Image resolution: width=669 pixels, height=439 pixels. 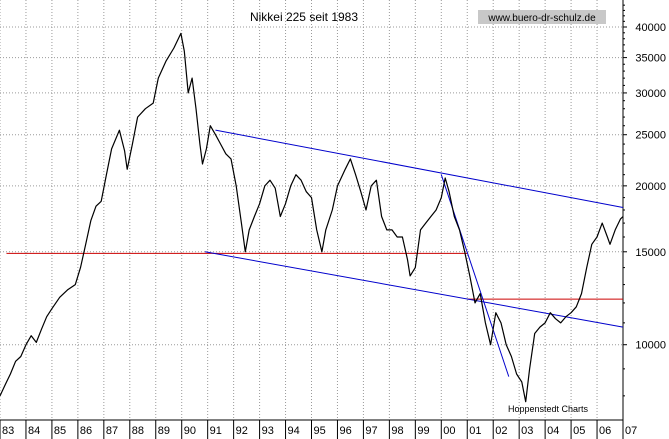 What do you see at coordinates (268, 431) in the screenshot?
I see `x-tick-label: 93` at bounding box center [268, 431].